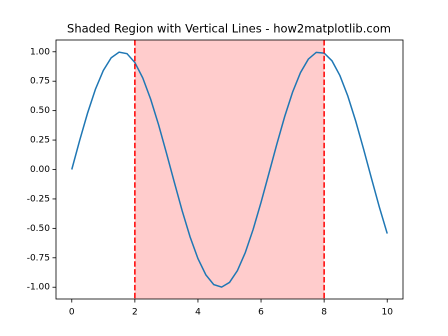 This screenshot has height=336, width=448. What do you see at coordinates (388, 313) in the screenshot?
I see `x-tick-label: 10` at bounding box center [388, 313].